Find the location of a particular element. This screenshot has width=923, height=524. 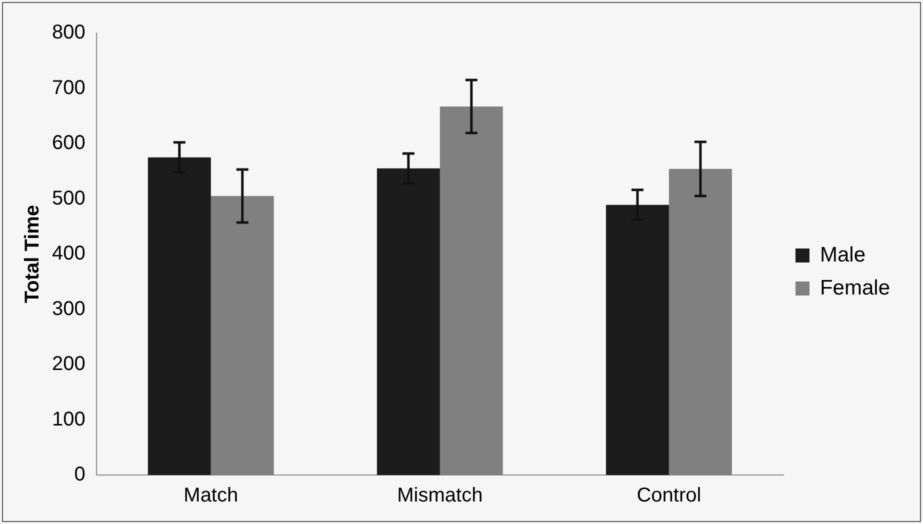

y-tick-label: 400 is located at coordinates (69, 253).